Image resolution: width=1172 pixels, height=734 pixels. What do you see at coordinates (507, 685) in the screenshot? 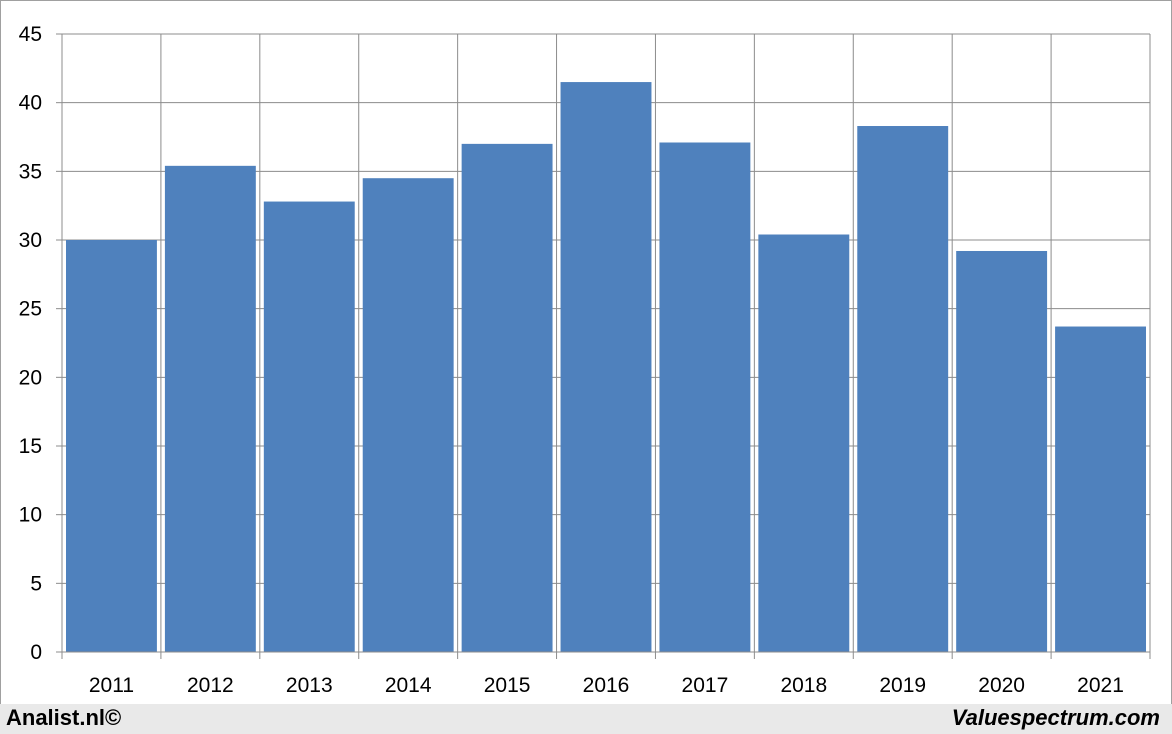
I see `x-tick-label: 2015` at bounding box center [507, 685].